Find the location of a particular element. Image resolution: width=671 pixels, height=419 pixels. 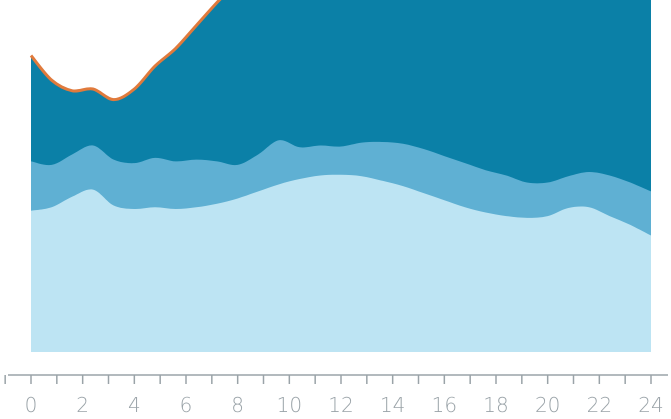

x-tick-label: 24 is located at coordinates (650, 405).